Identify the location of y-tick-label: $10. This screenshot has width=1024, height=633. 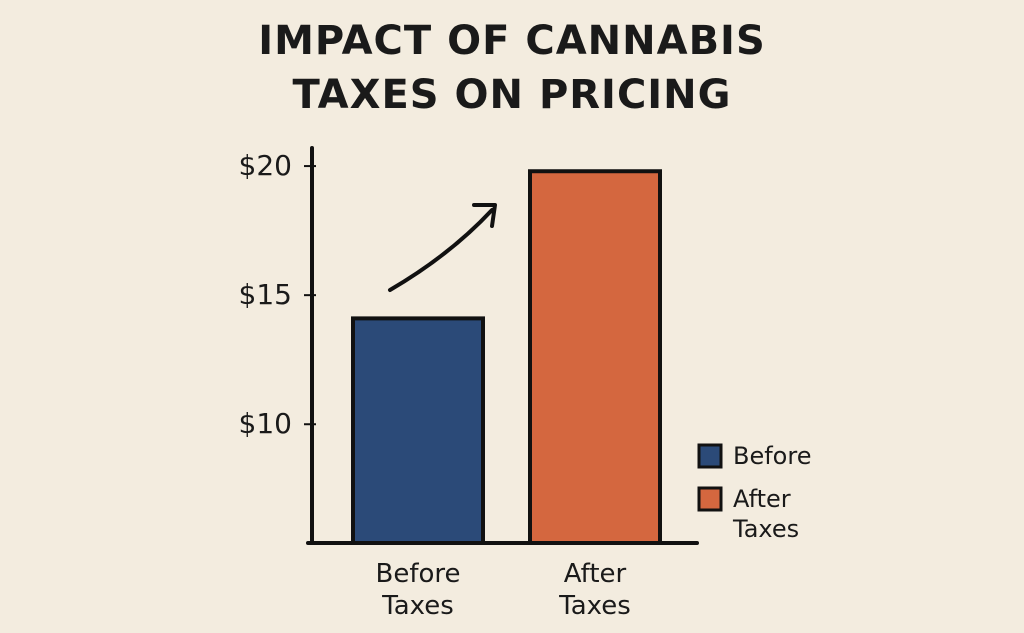
(265, 424).